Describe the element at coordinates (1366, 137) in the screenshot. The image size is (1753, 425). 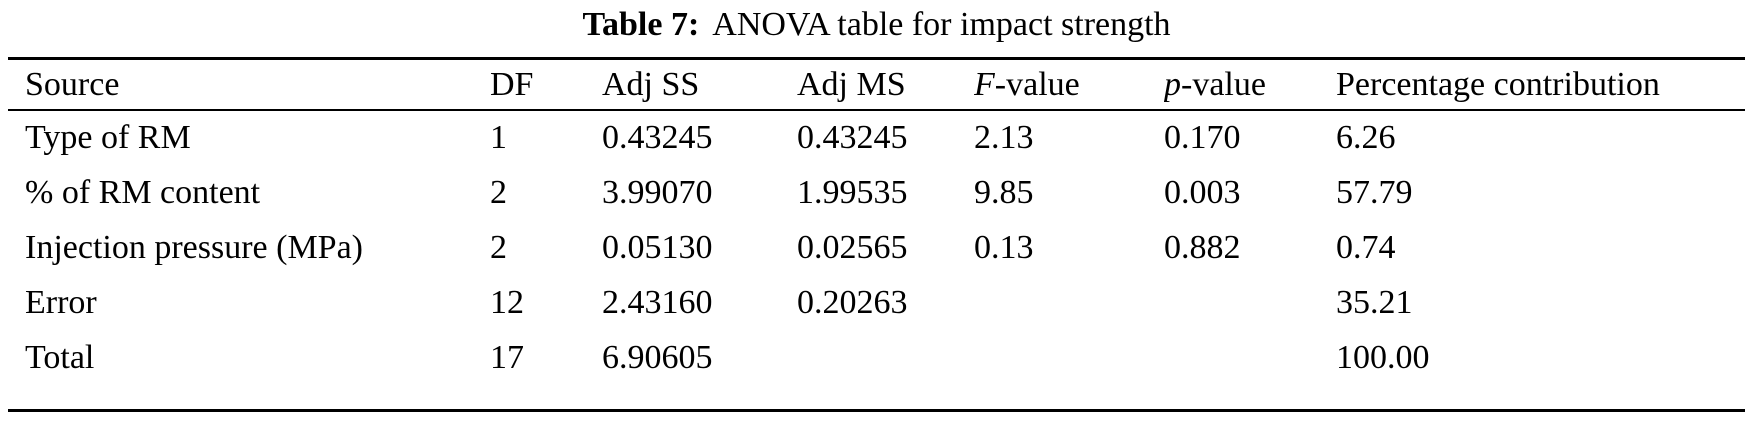
I see `table-cell: 6.26` at that location.